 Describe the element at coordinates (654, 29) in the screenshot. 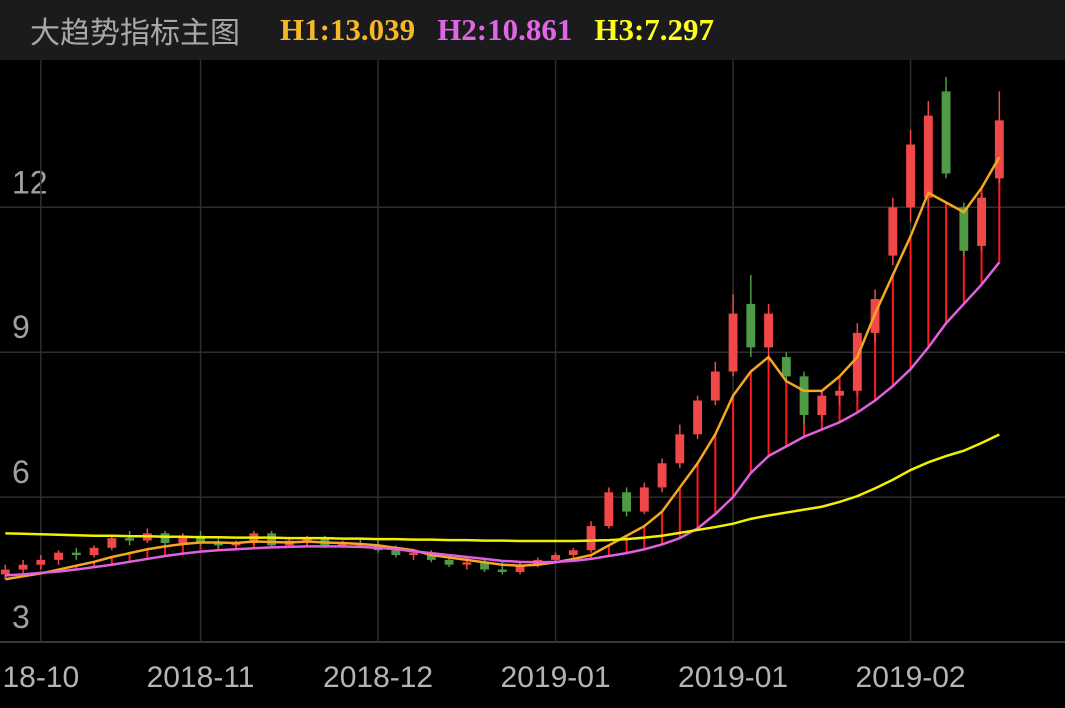

I see `series-value: H3:7.297` at that location.